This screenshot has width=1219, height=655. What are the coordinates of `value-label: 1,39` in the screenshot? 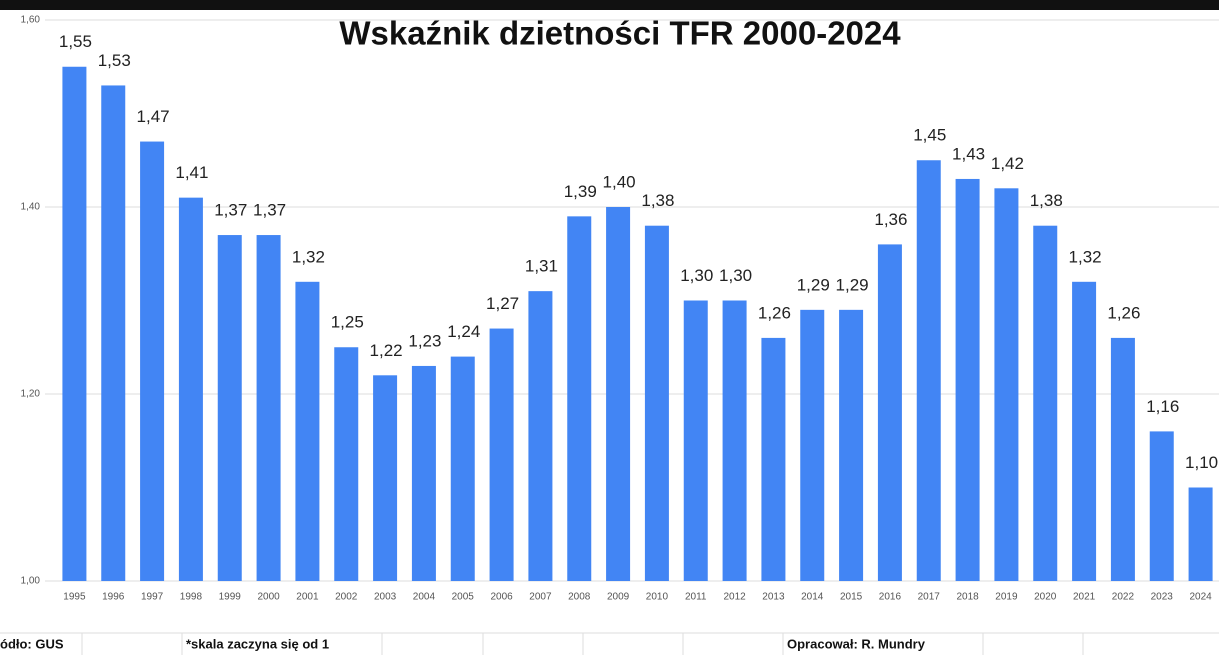 It's located at (580, 191).